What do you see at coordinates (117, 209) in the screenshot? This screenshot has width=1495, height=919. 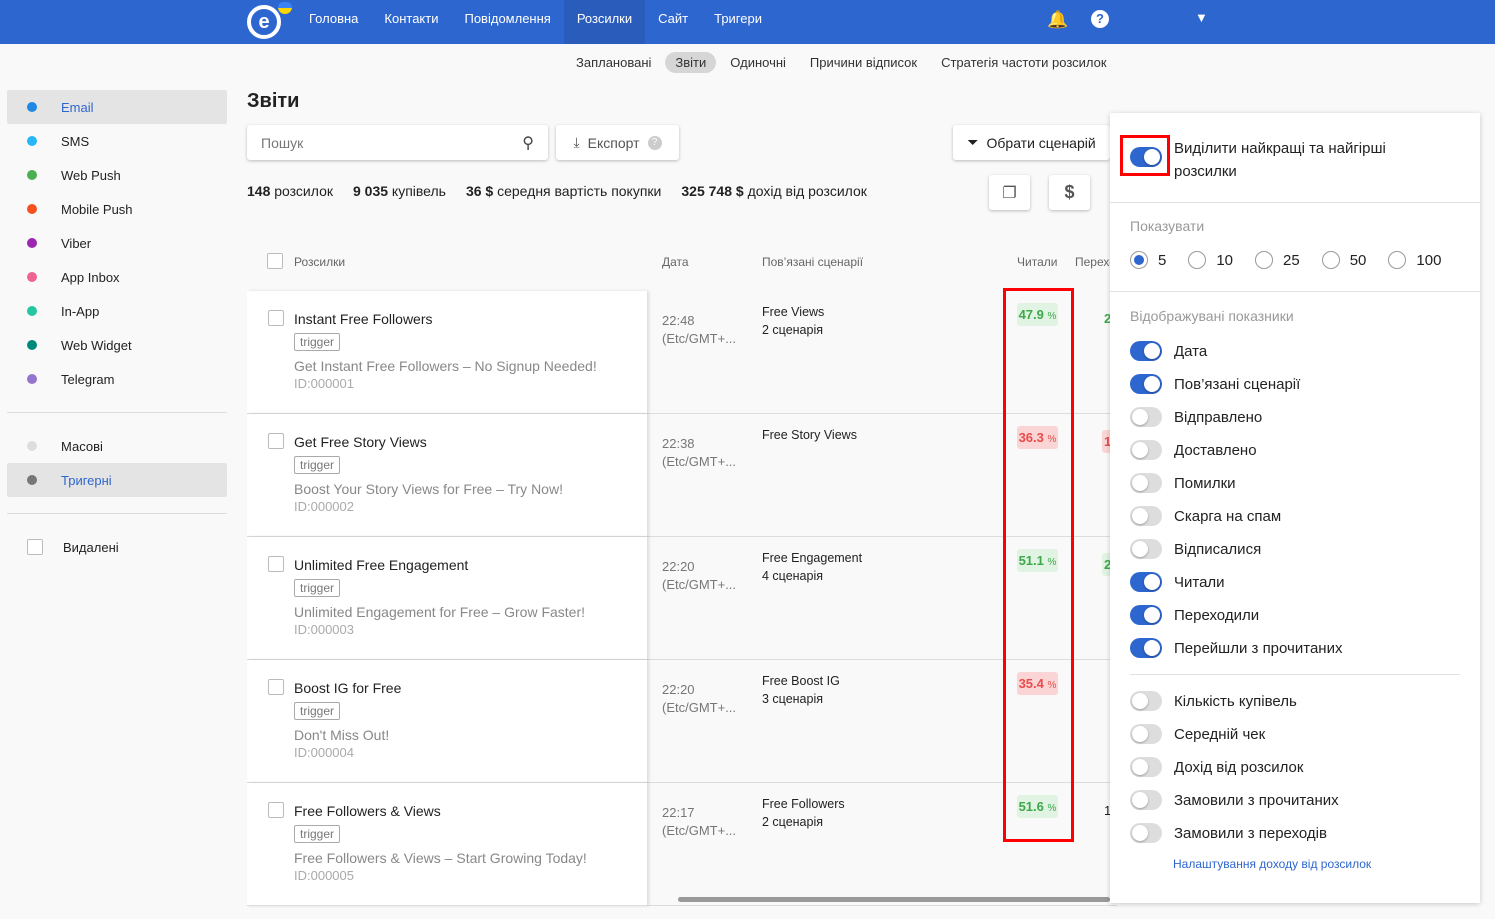 I see `sidebar-item: Mobile Push` at bounding box center [117, 209].